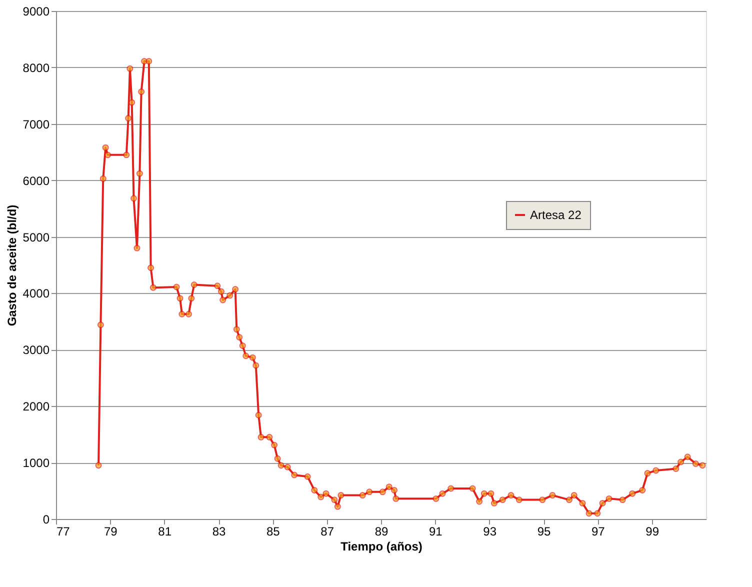  What do you see at coordinates (36, 293) in the screenshot?
I see `y-tick-label: 4000` at bounding box center [36, 293].